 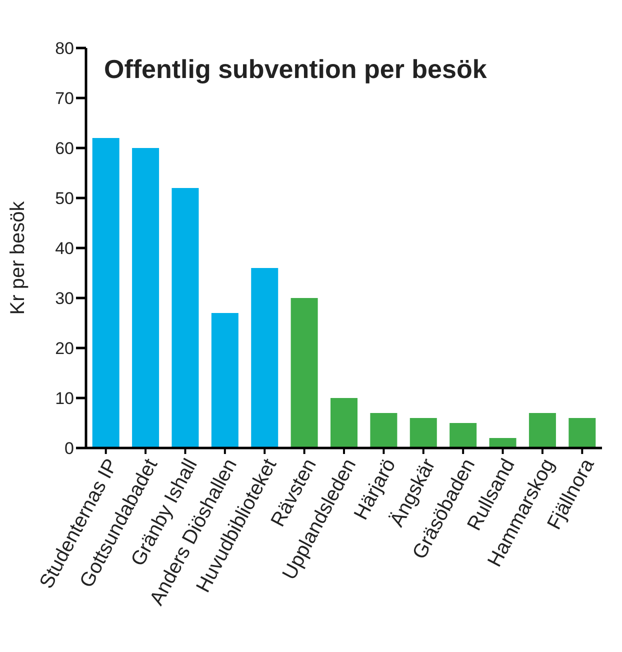 I want to click on y-tick-label: 10, so click(x=64, y=398).